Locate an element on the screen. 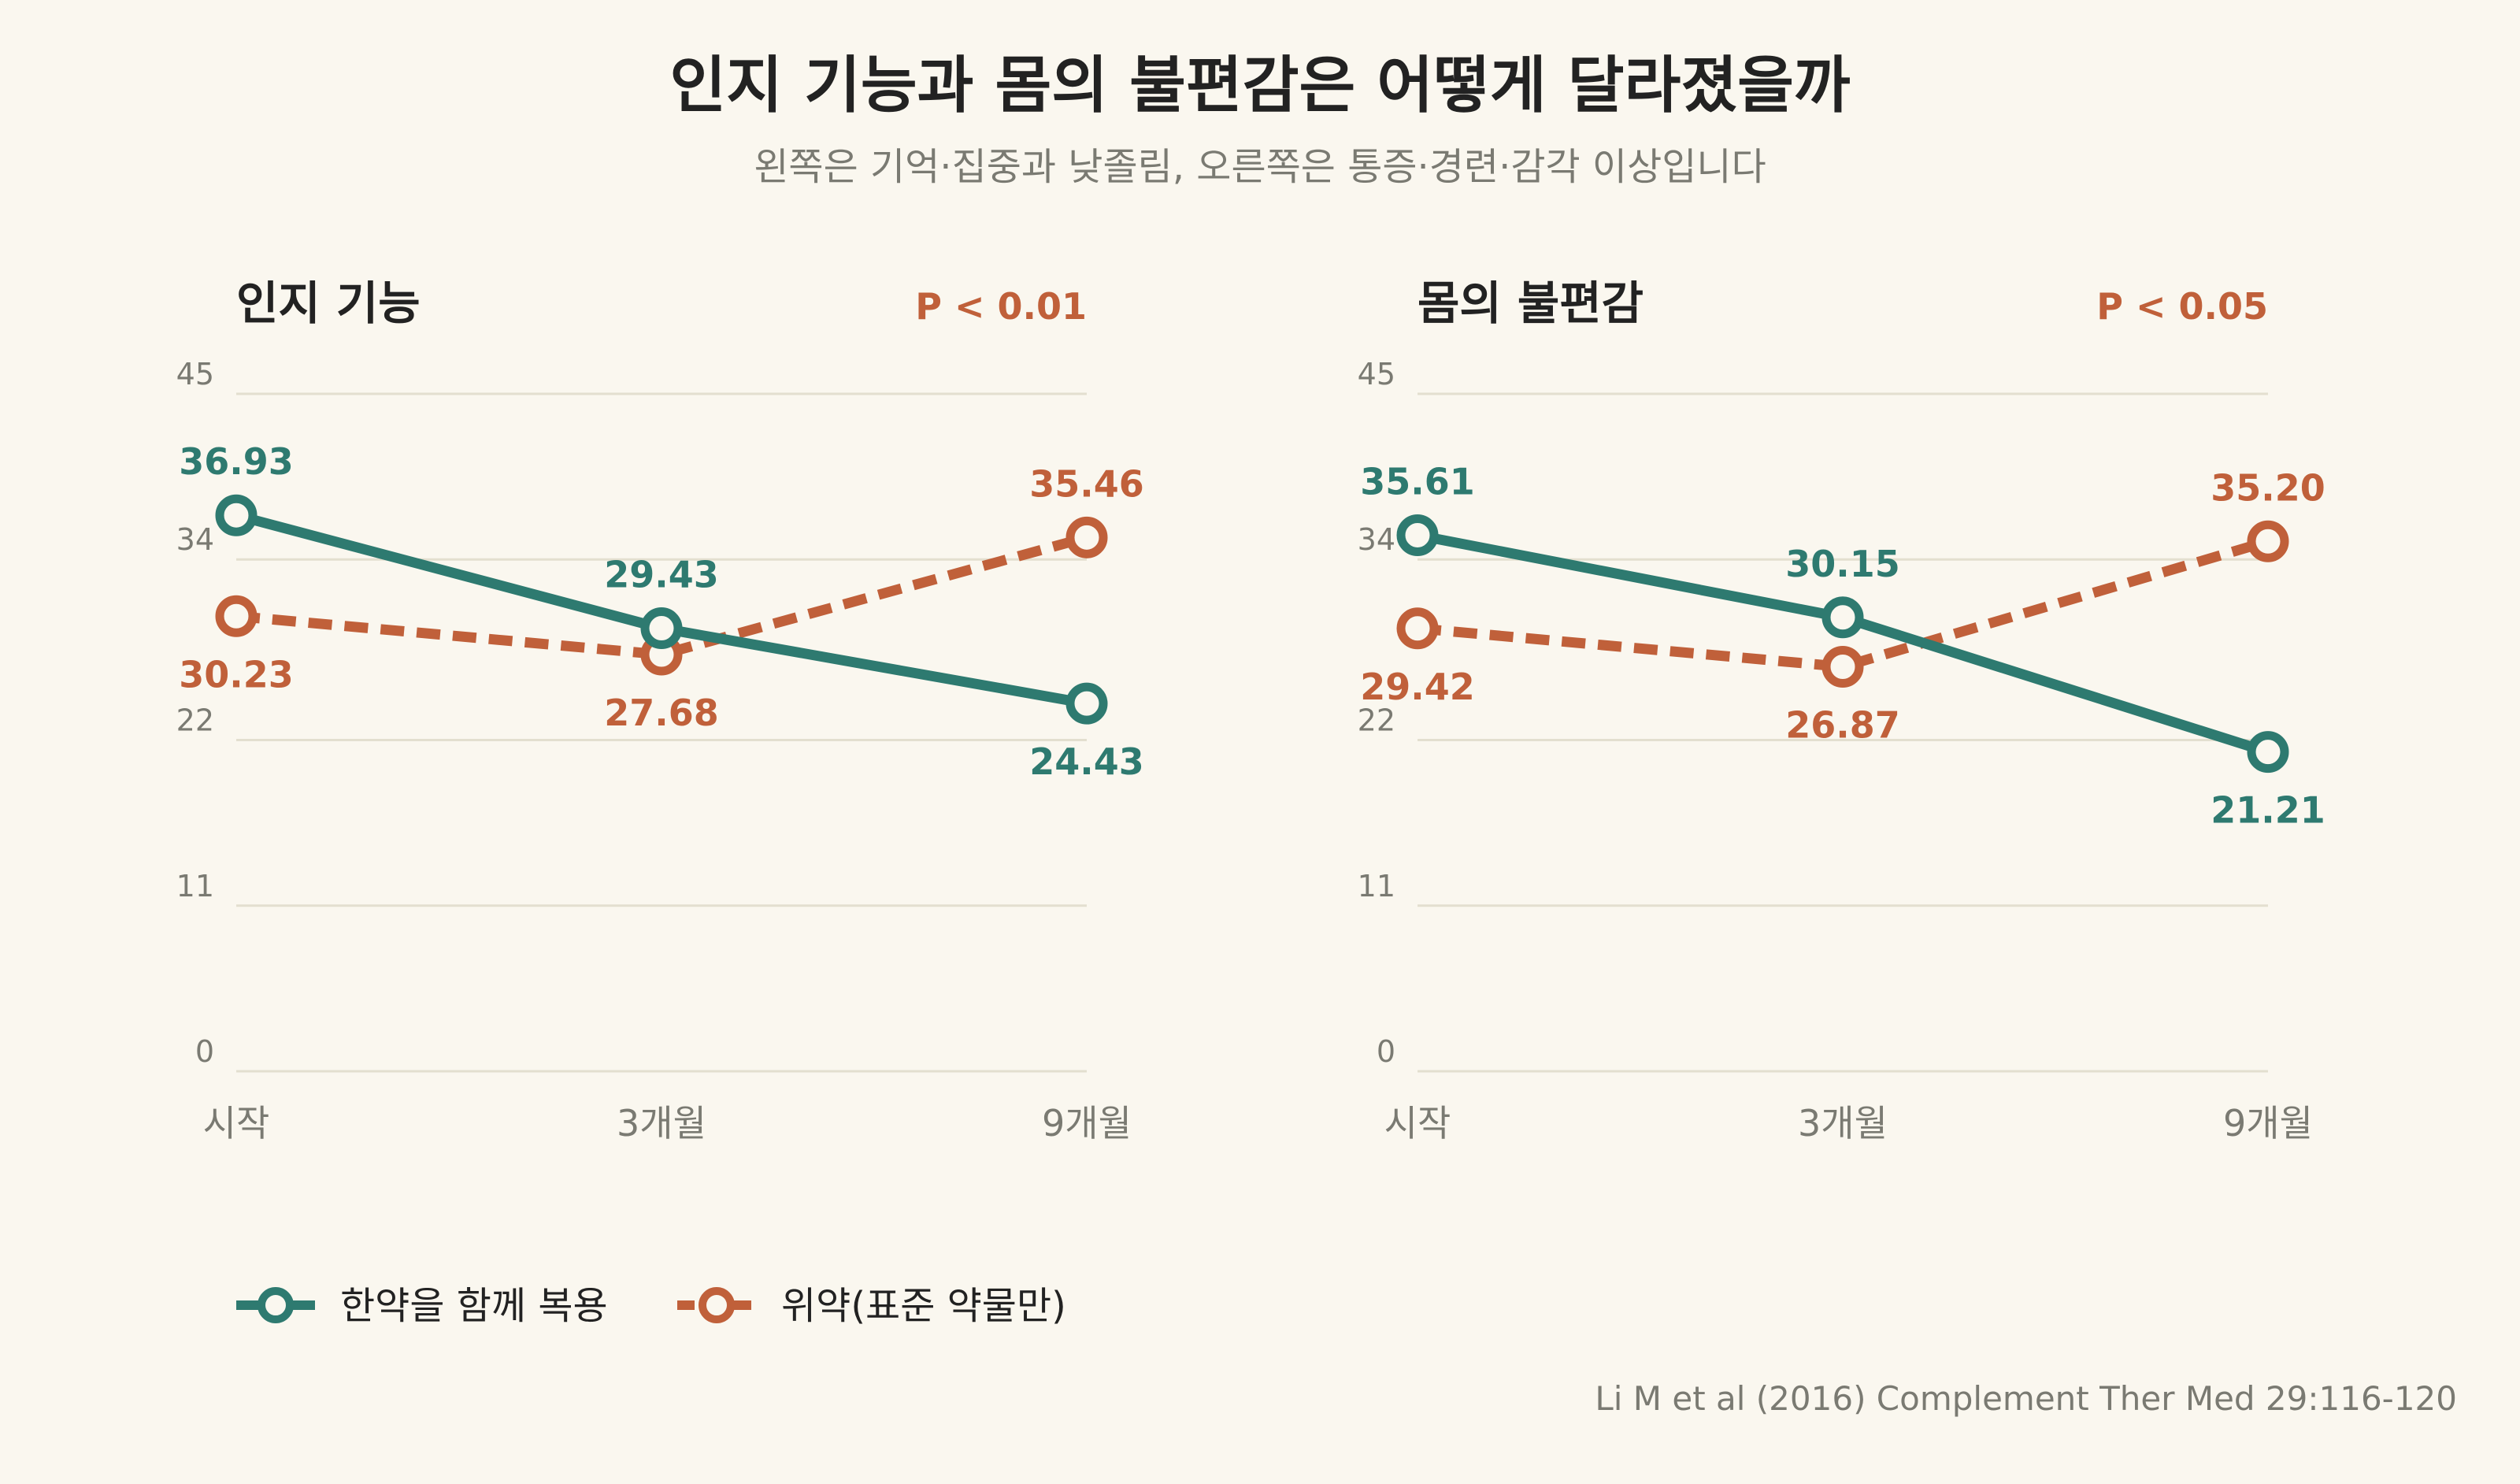 The width and height of the screenshot is (2520, 1484). data-label: 30.23 is located at coordinates (236, 675).